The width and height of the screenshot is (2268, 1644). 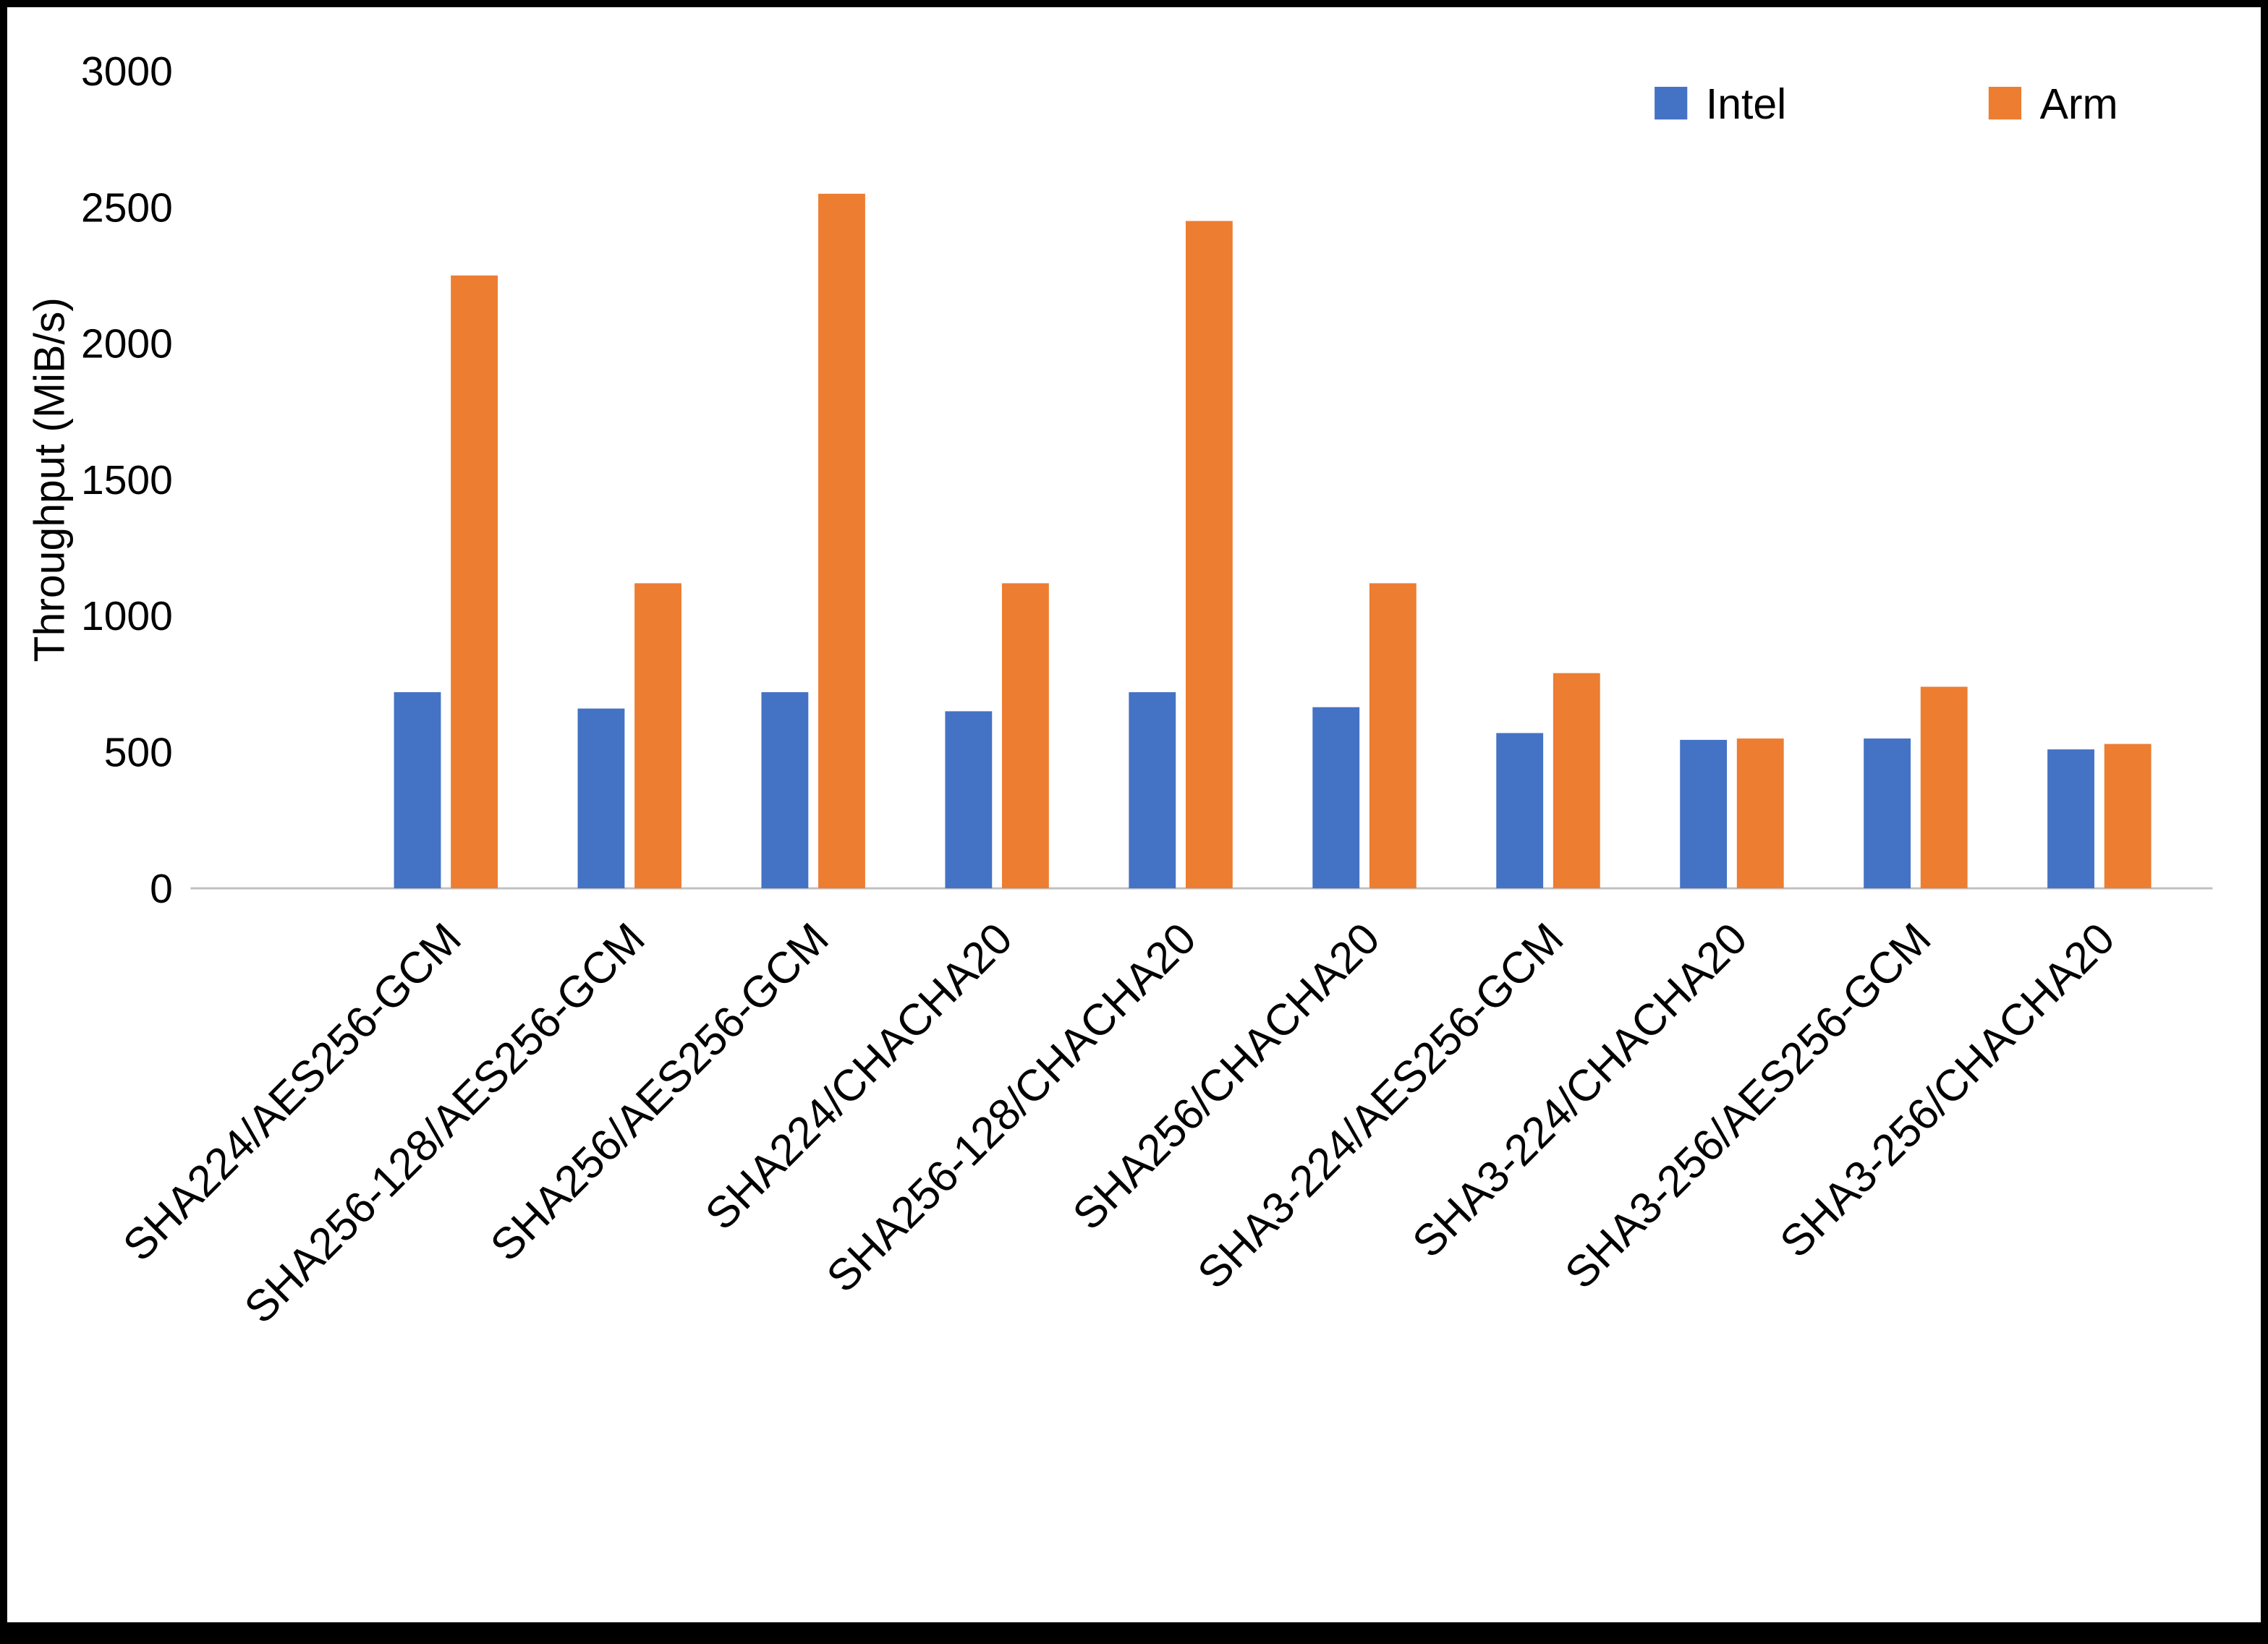 What do you see at coordinates (127, 207) in the screenshot?
I see `y-tick-label: 2500` at bounding box center [127, 207].